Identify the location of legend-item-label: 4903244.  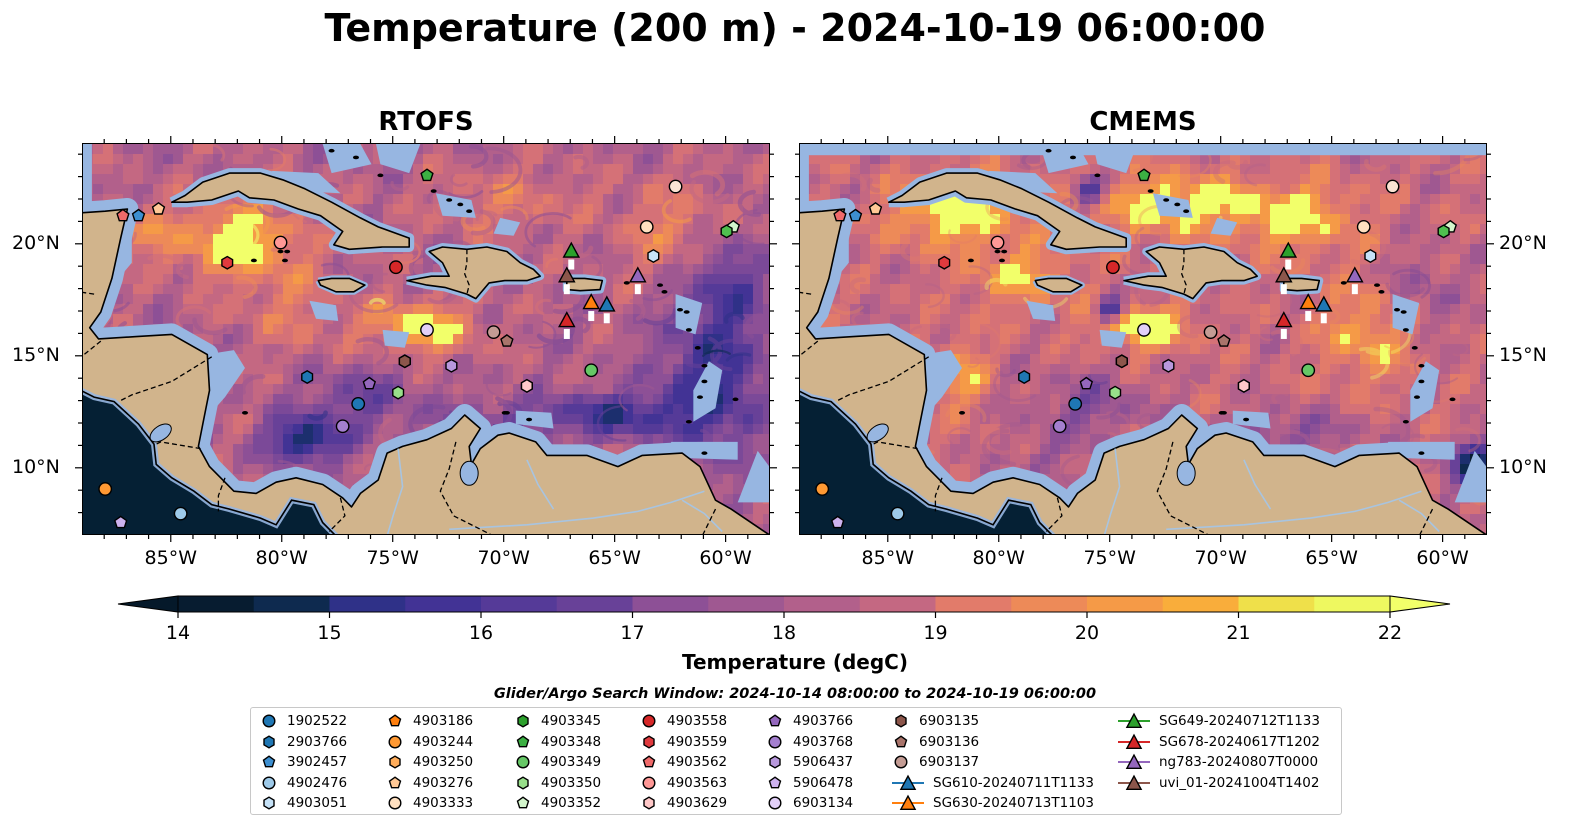
(443, 741).